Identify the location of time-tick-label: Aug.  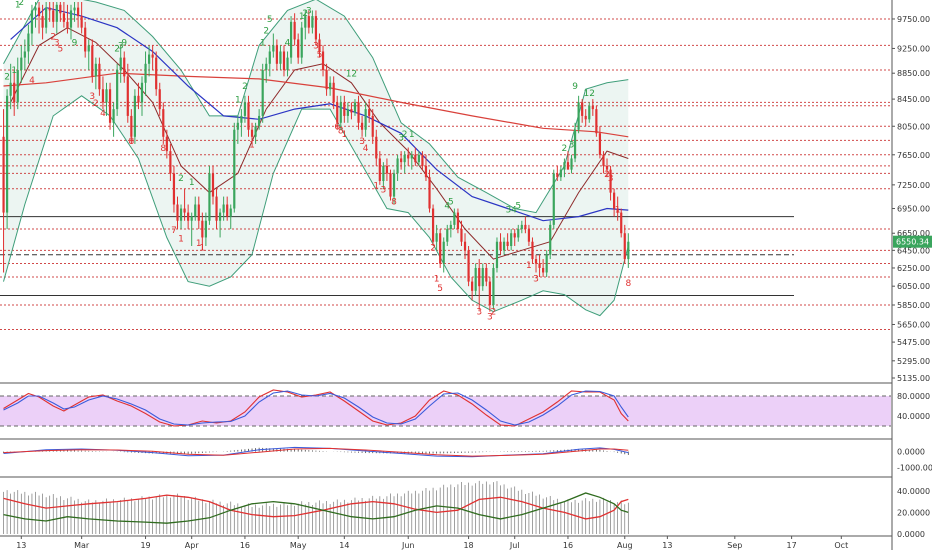
(625, 545).